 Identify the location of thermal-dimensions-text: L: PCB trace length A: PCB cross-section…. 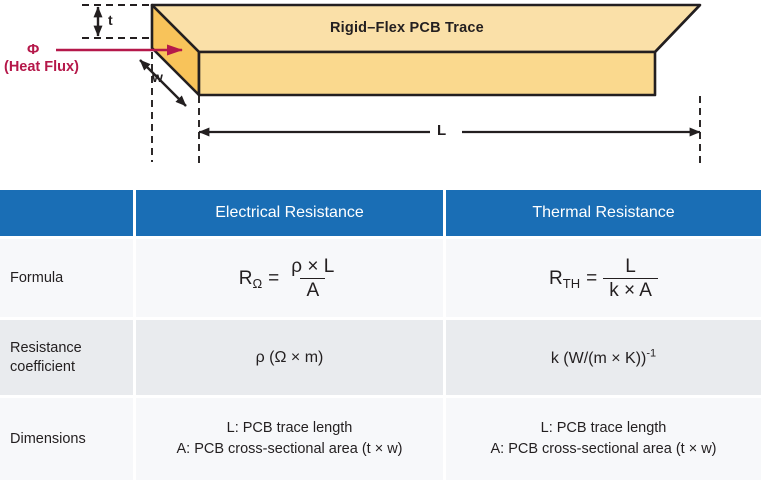
(603, 438).